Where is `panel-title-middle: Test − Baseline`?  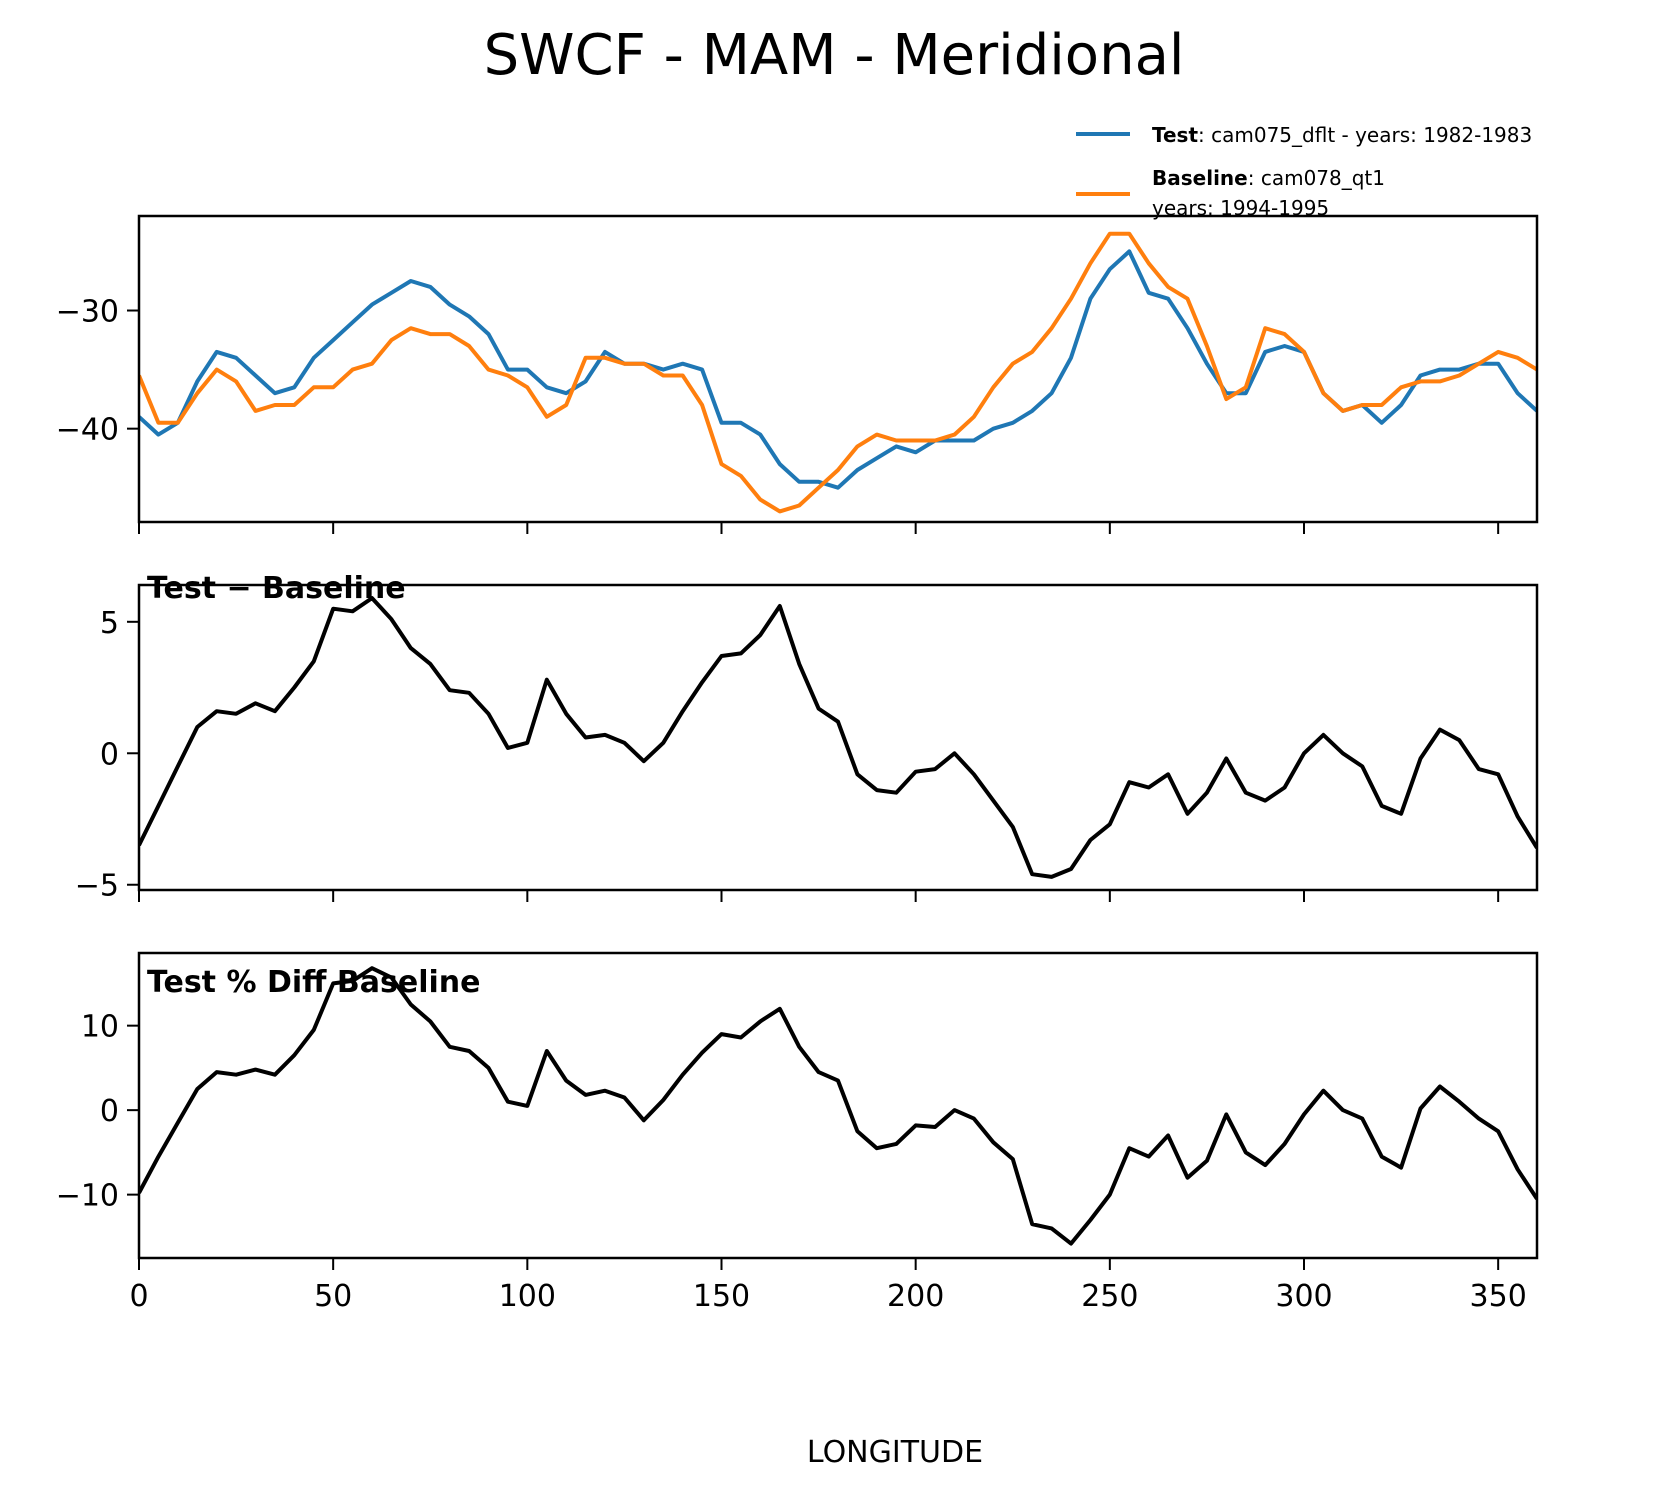
panel-title-middle: Test − Baseline is located at coordinates (276, 588).